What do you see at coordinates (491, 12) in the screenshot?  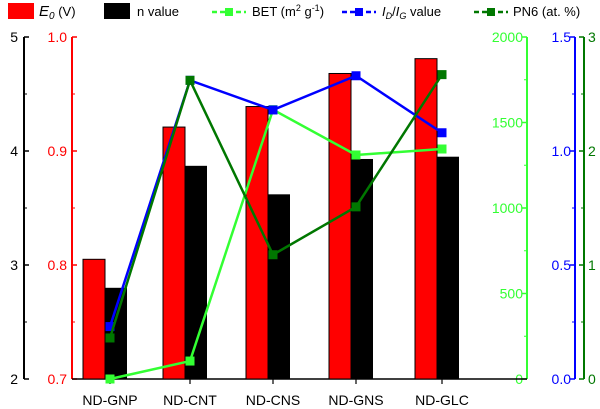 I see `legend-marker-pn6` at bounding box center [491, 12].